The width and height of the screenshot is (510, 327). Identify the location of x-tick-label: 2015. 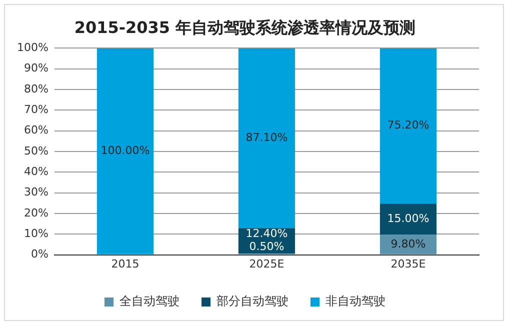
(125, 263).